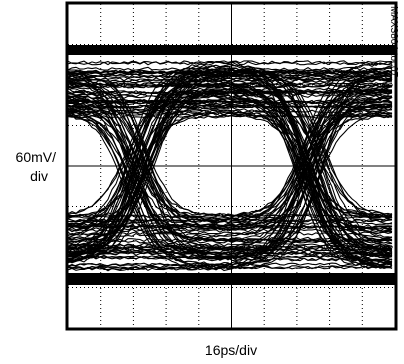  Describe the element at coordinates (231, 279) in the screenshot. I see `bottom-rail` at that location.